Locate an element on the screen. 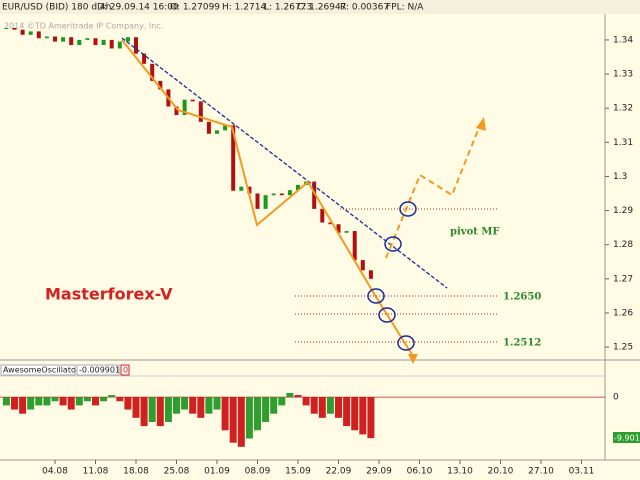 The width and height of the screenshot is (640, 480). projection-line is located at coordinates (433, 191).